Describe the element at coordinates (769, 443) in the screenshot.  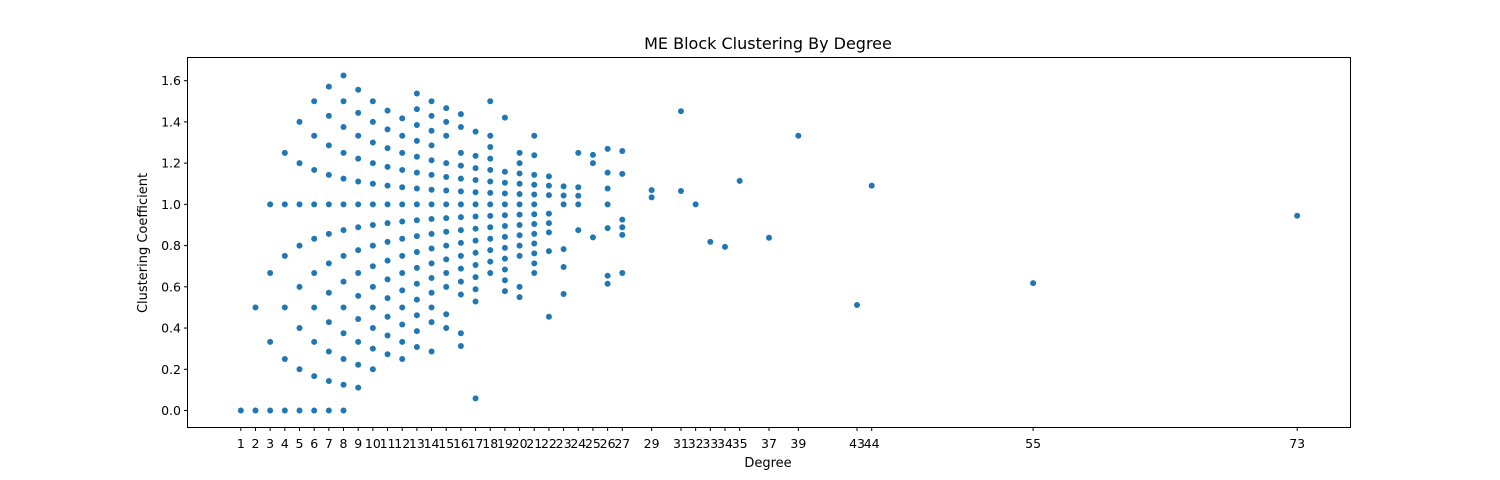
I see `x-tick-label: 37` at that location.